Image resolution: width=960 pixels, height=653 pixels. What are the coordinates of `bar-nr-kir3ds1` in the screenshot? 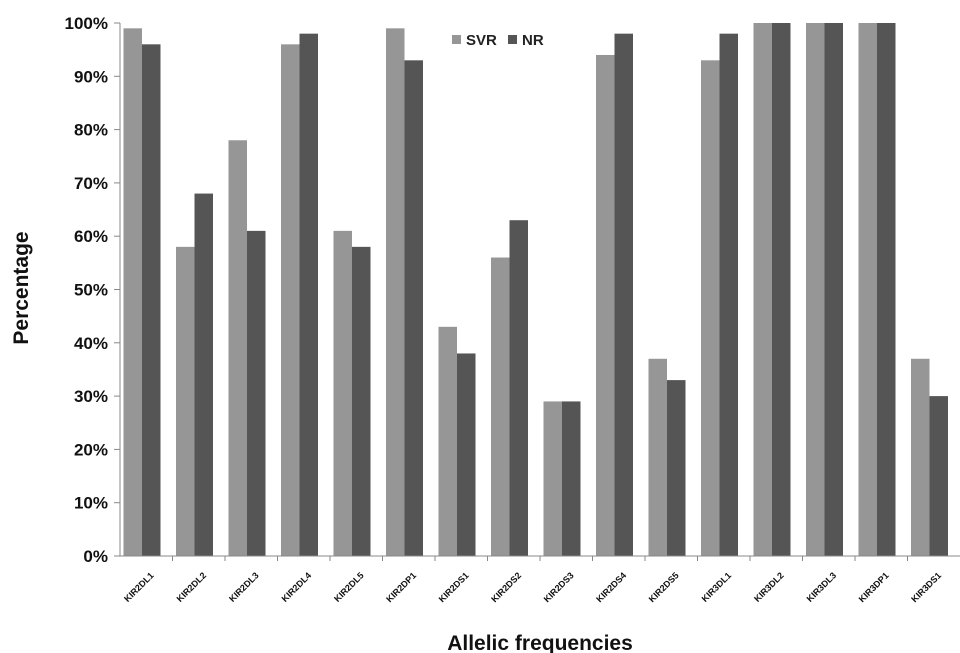 It's located at (938, 476).